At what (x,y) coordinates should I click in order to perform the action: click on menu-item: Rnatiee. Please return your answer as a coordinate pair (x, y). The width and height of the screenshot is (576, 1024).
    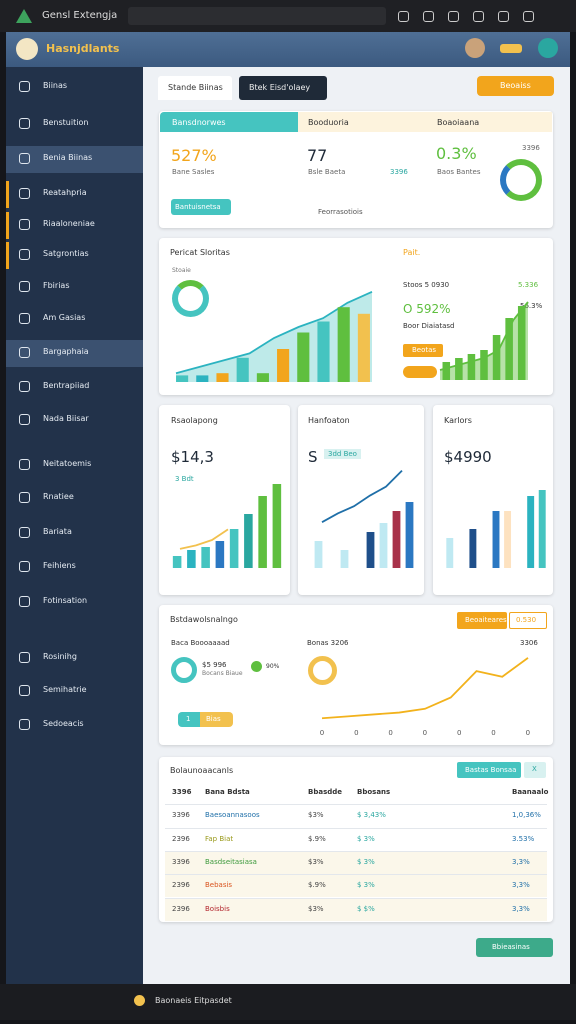
    Looking at the image, I should click on (58, 496).